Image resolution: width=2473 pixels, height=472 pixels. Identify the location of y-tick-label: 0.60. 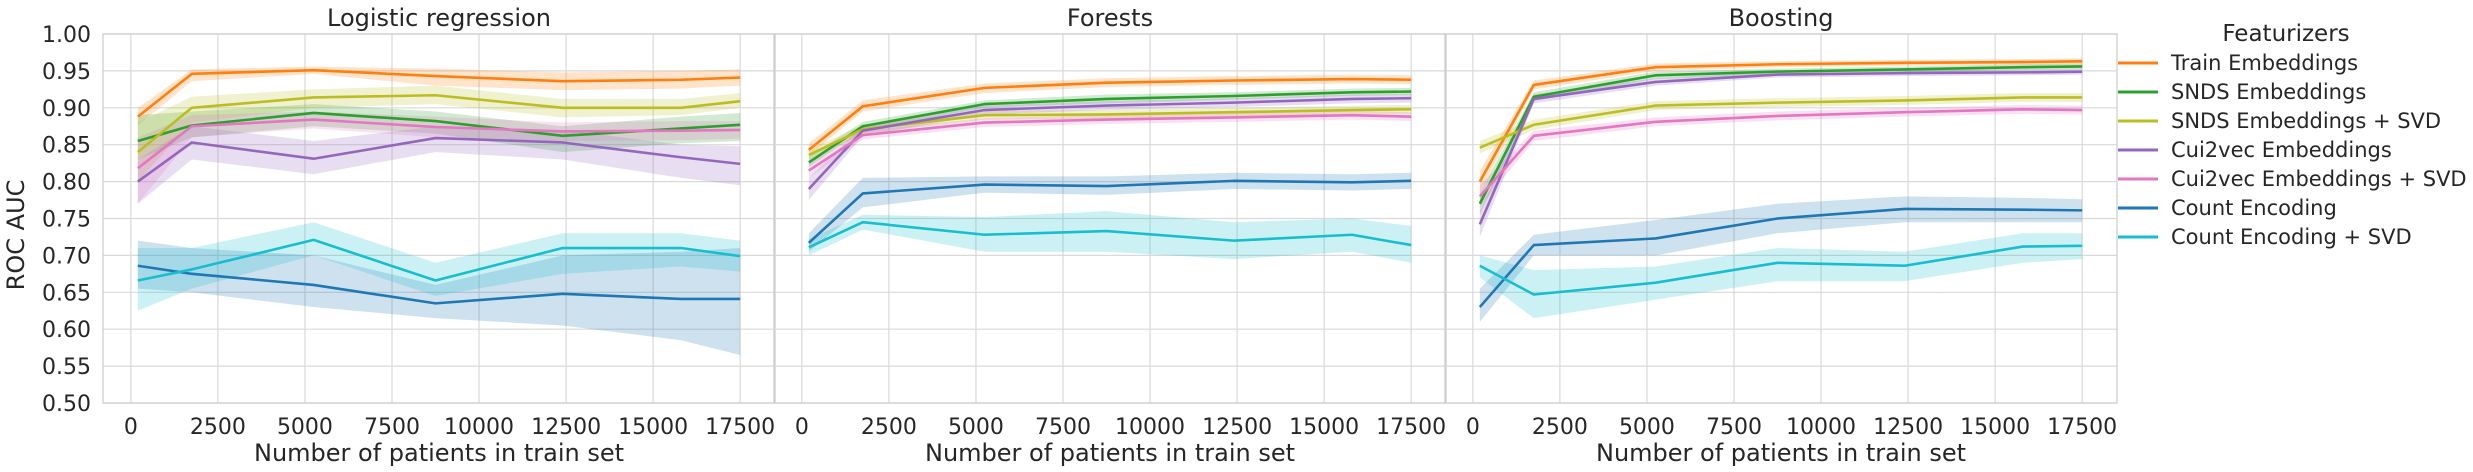
(66, 330).